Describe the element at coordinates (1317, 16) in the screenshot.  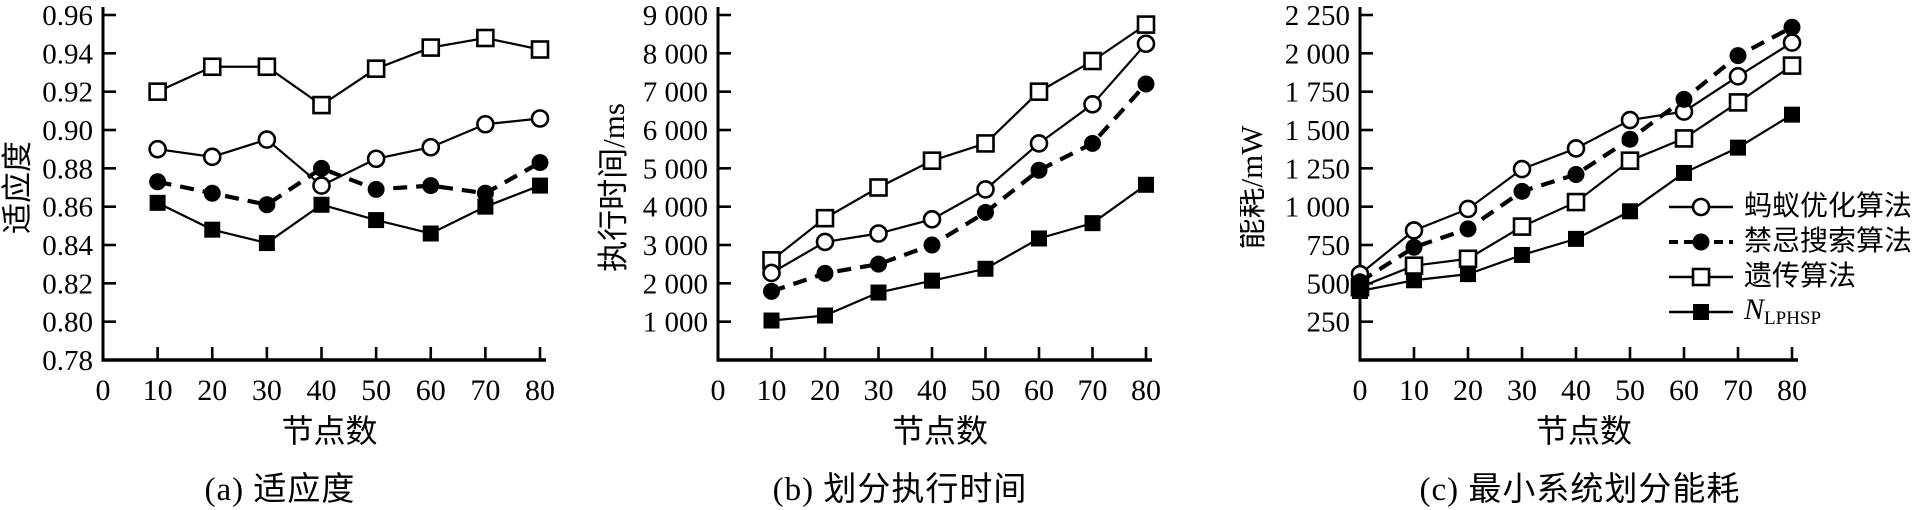
I see `y-tick-label: 2 250` at that location.